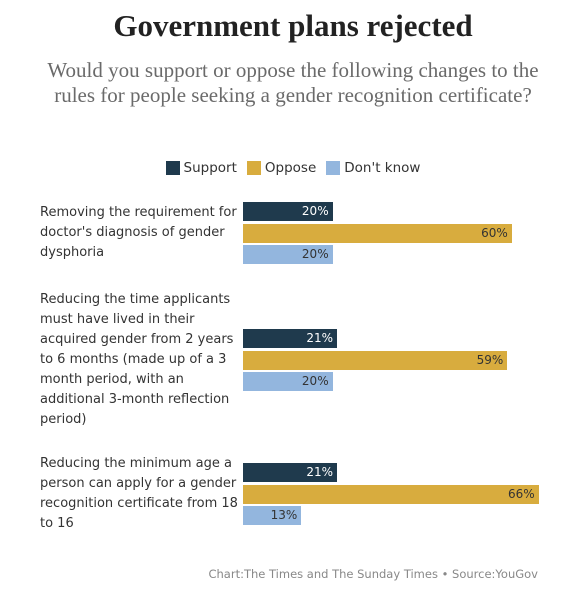  I want to click on legend: Support Oppose Don't know, so click(293, 168).